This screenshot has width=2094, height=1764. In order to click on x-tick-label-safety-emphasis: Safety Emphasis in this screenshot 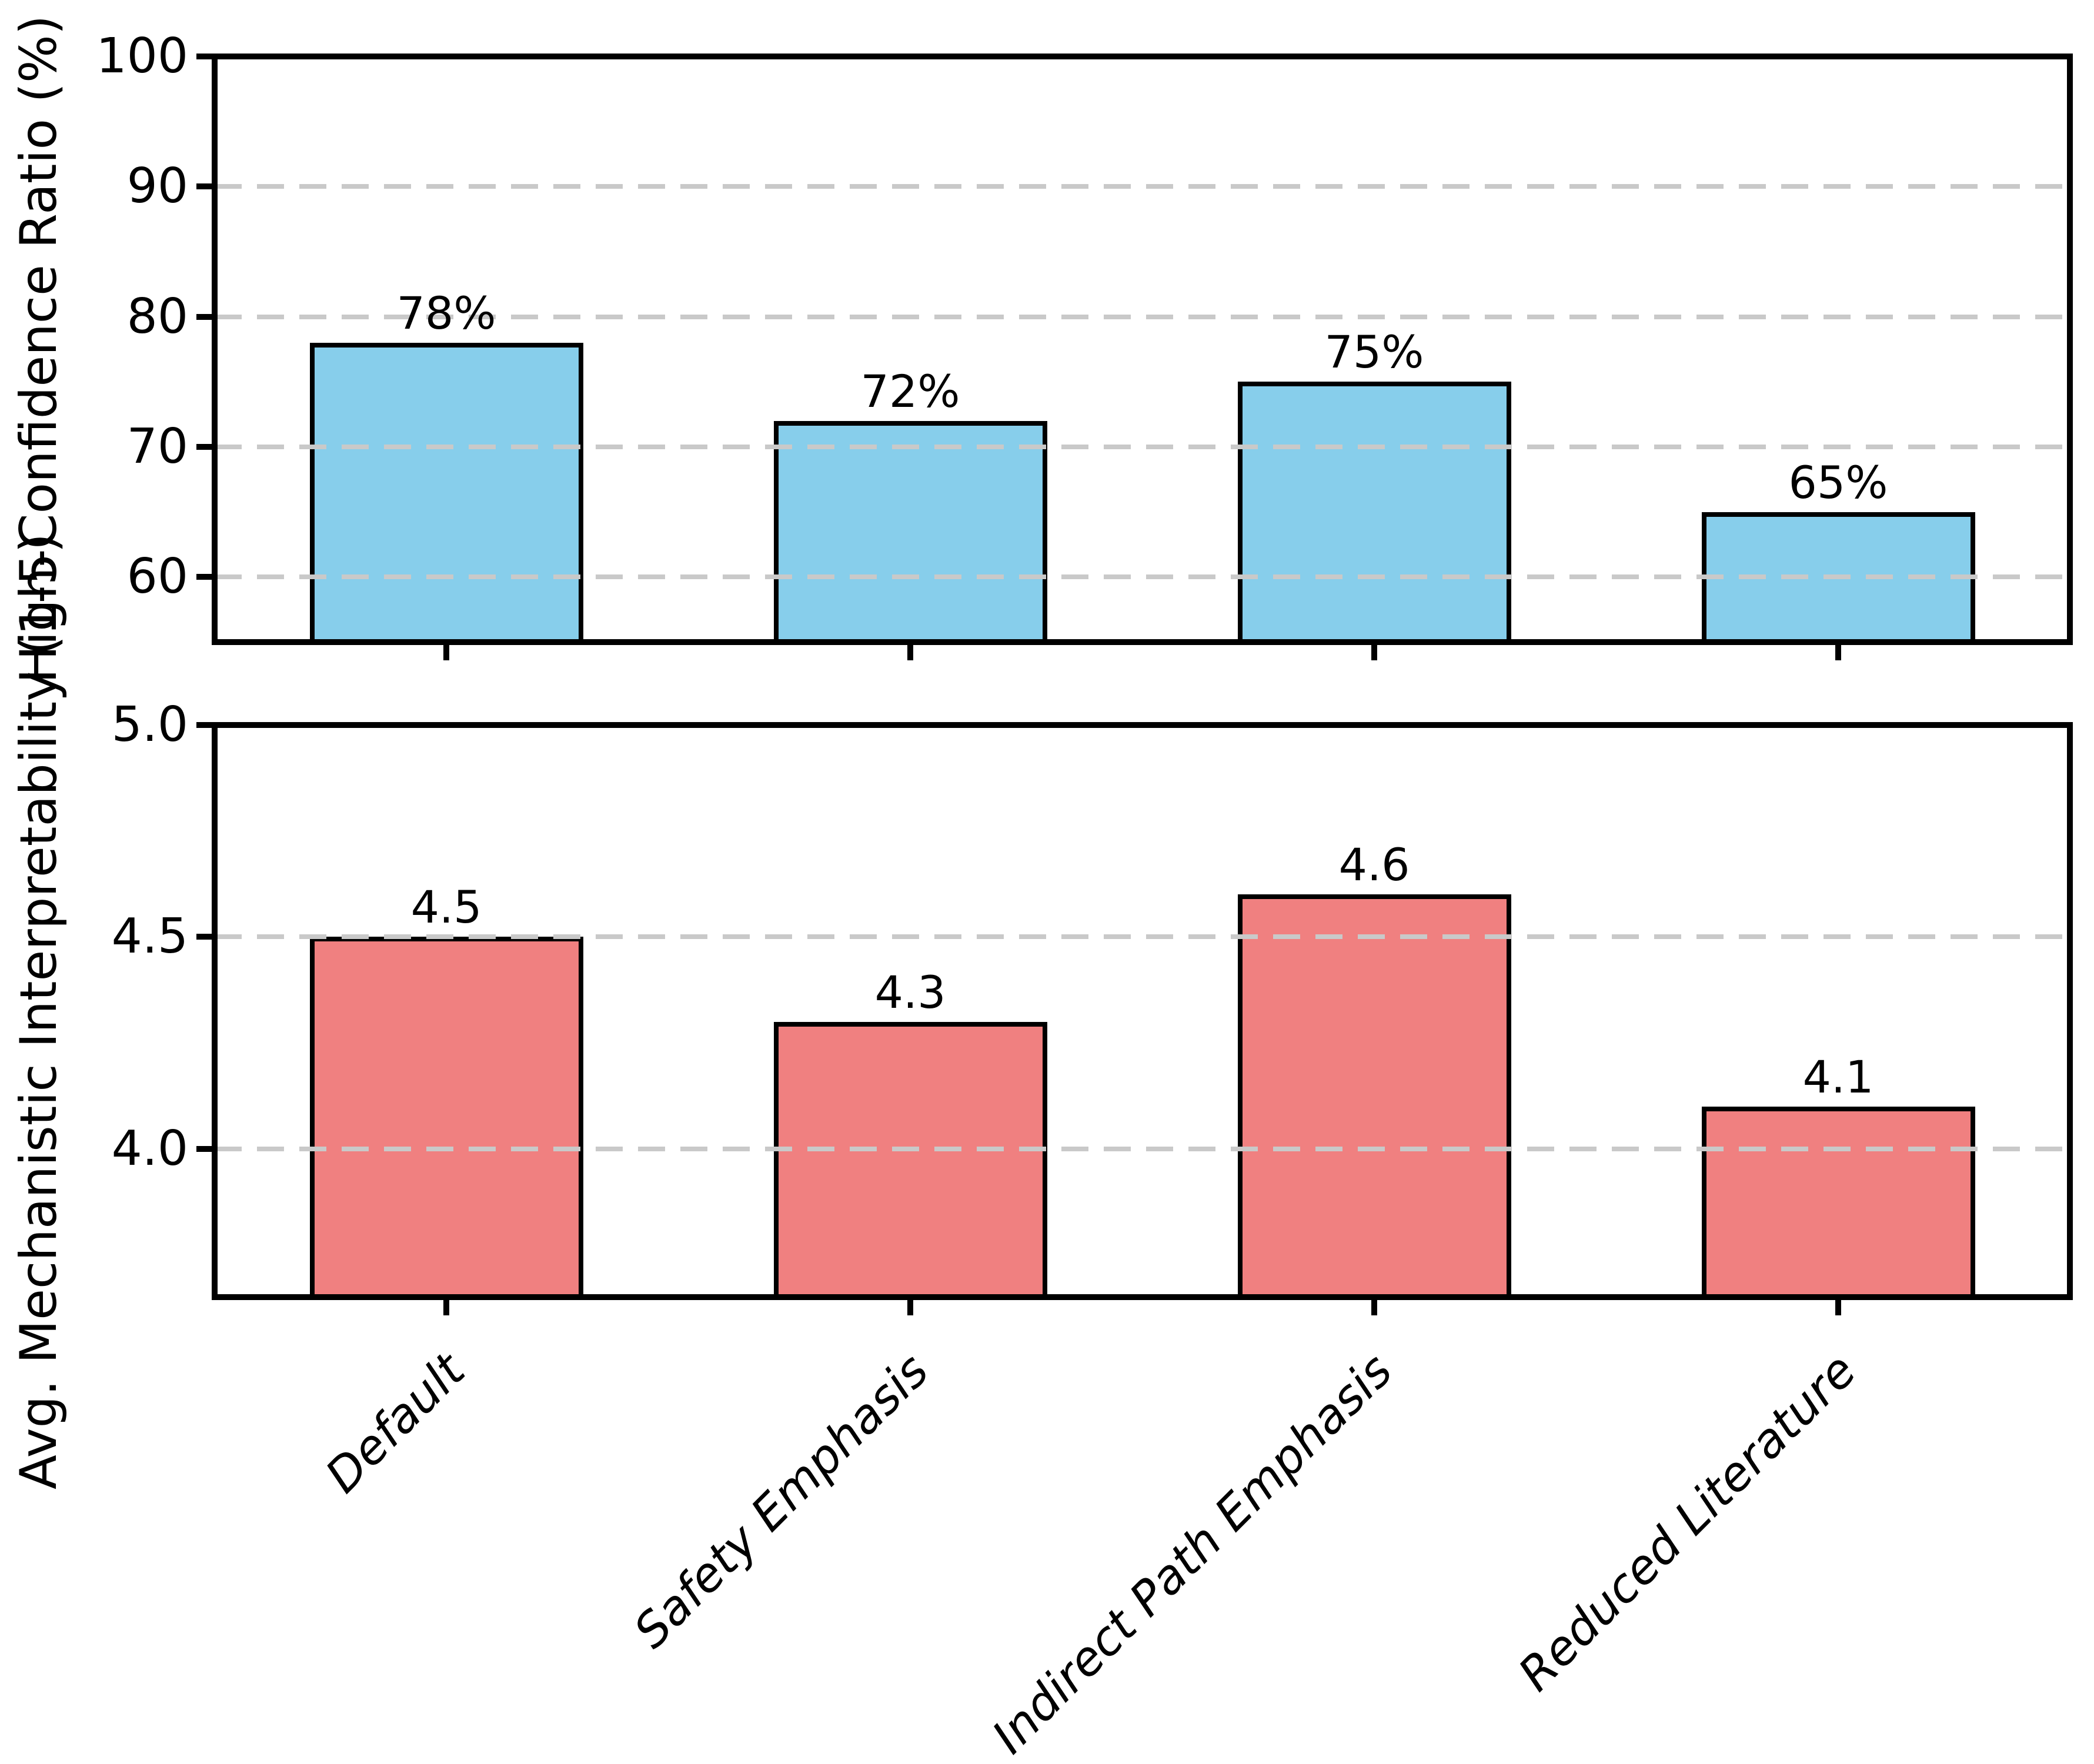, I will do `click(781, 1501)`.